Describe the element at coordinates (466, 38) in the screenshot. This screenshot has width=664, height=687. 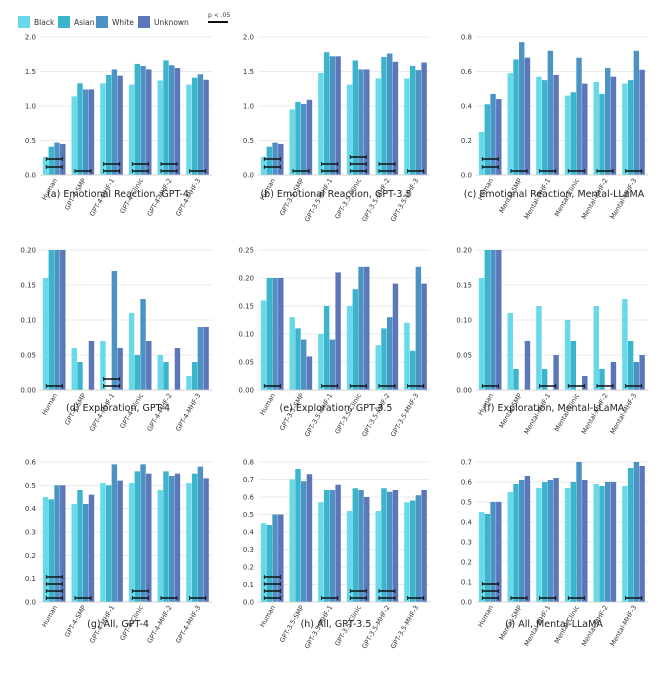
I see `y-tick-label: 0.8` at that location.